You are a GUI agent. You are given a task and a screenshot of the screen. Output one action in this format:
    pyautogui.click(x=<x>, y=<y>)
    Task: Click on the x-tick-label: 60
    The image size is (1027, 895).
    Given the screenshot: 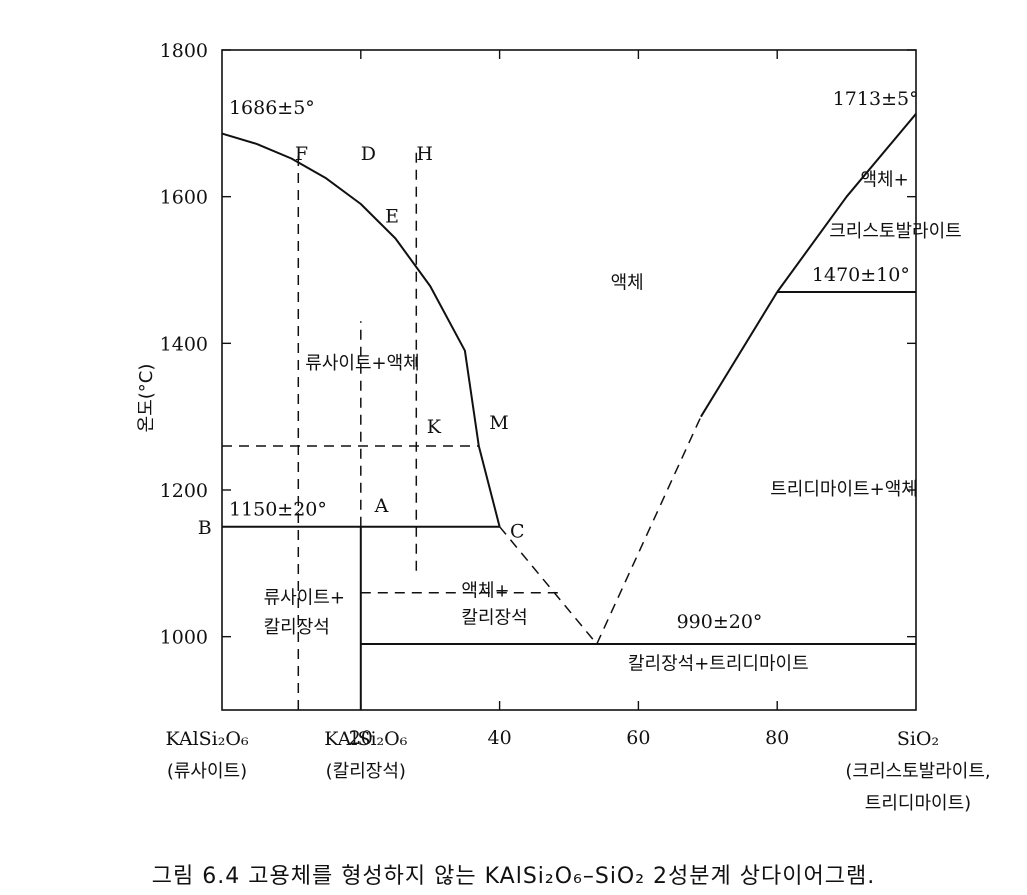 What is the action you would take?
    pyautogui.click(x=638, y=738)
    